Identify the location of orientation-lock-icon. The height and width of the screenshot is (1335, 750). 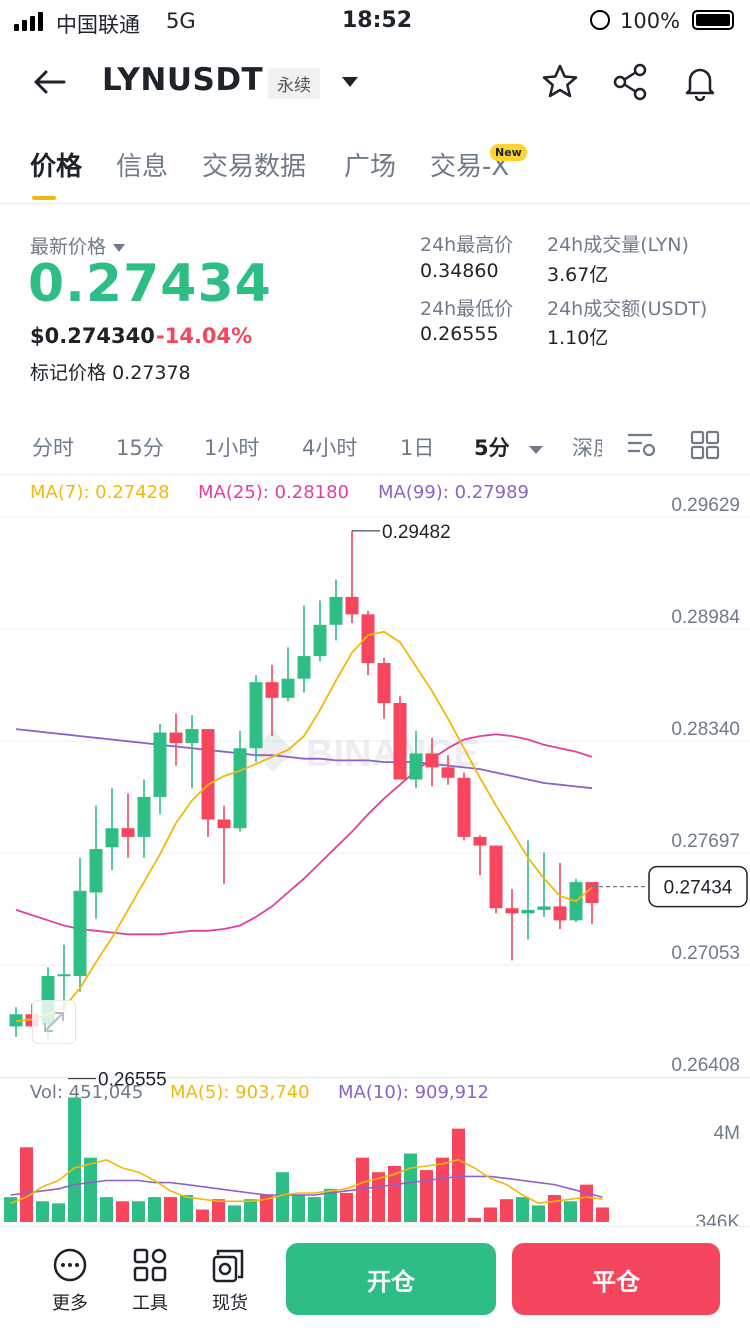
(600, 20).